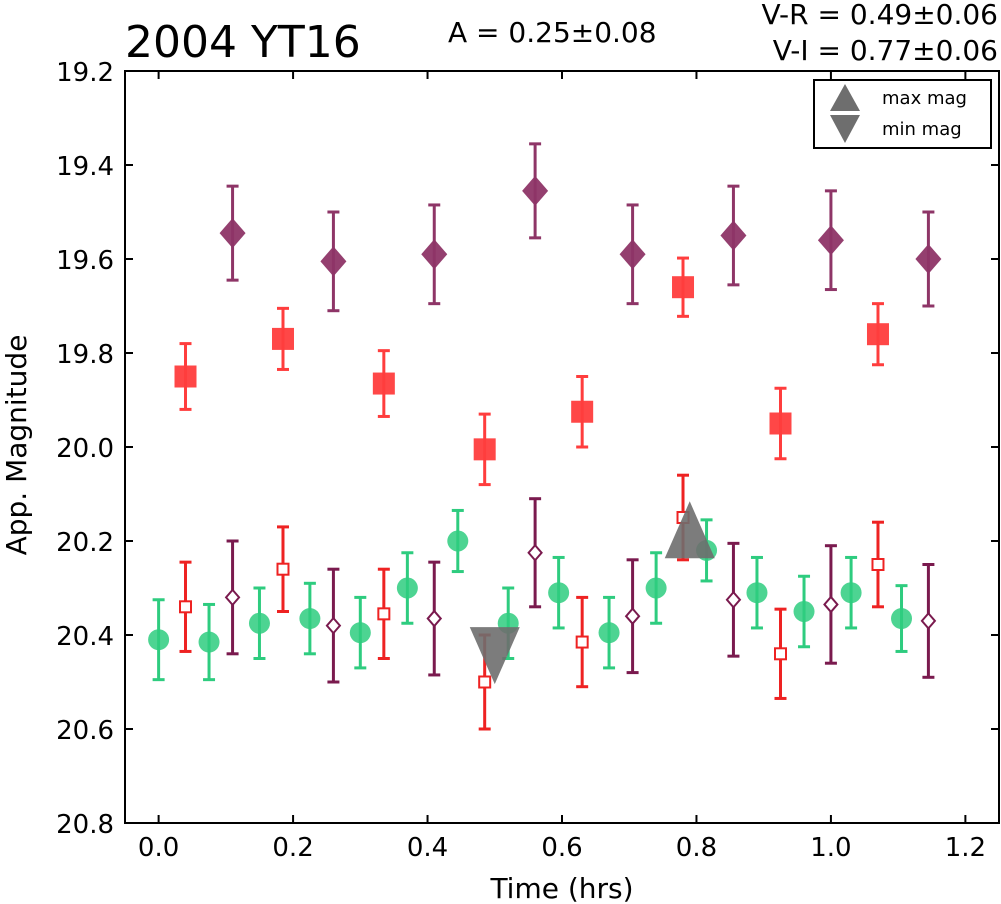  Describe the element at coordinates (85, 637) in the screenshot. I see `y-tick-label: 20.4` at that location.